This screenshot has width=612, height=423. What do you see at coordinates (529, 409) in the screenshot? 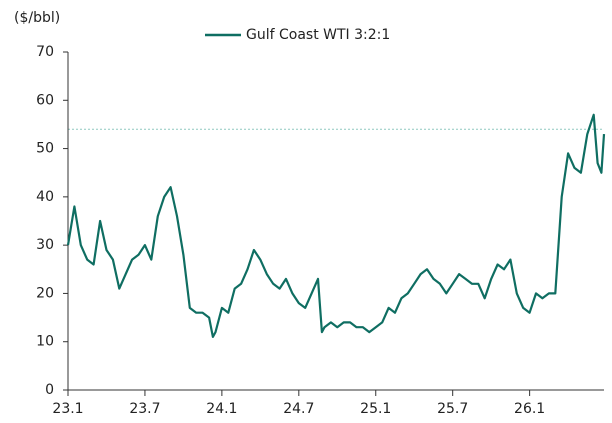
I see `x-tick-label: 26.1` at bounding box center [529, 409].